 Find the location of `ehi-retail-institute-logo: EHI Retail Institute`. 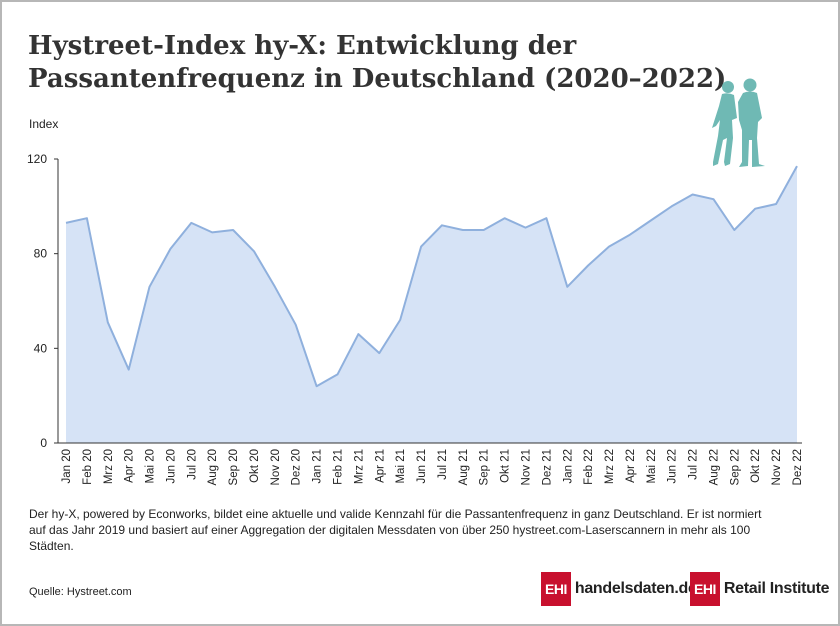

ehi-retail-institute-logo: EHI Retail Institute is located at coordinates (760, 589).